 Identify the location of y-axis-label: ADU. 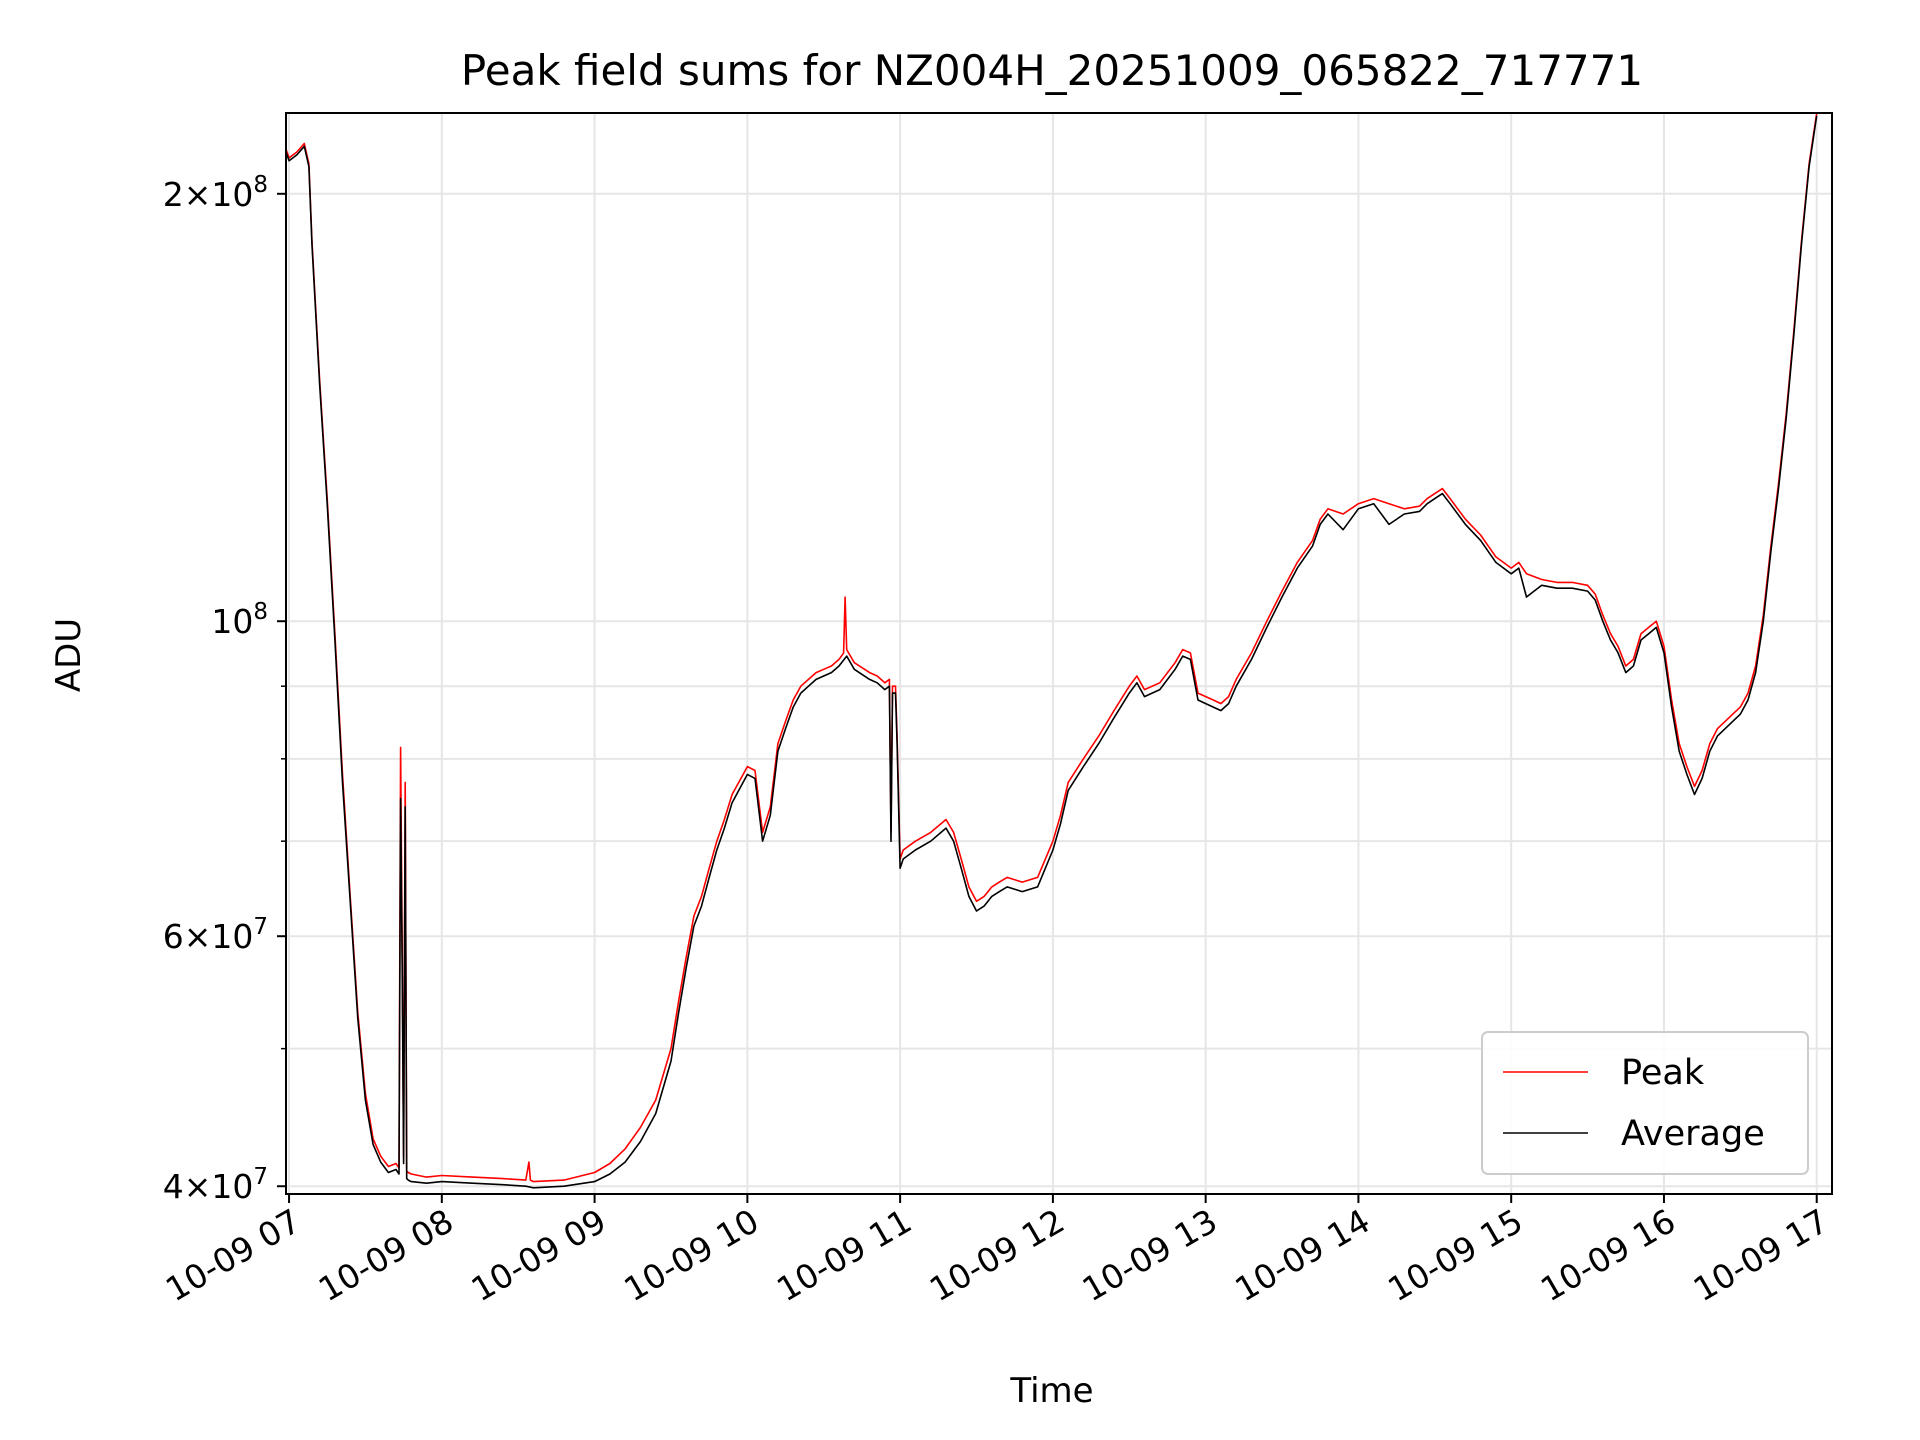
(69, 655).